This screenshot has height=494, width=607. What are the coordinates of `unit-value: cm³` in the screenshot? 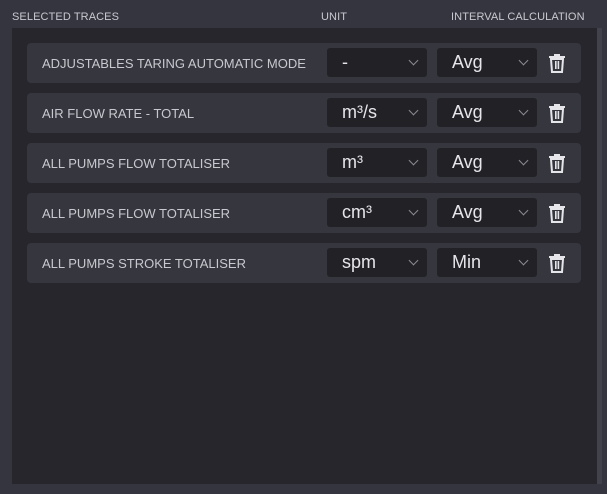 It's located at (357, 212).